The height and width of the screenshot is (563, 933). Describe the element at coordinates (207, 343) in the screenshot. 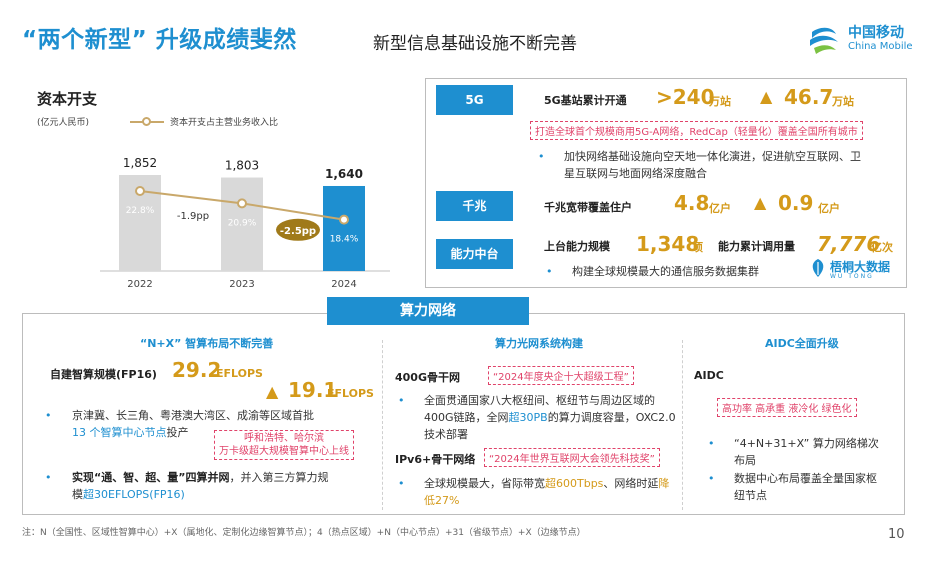

I see `col1-heading: “N+X” 智算布局不断完善` at that location.